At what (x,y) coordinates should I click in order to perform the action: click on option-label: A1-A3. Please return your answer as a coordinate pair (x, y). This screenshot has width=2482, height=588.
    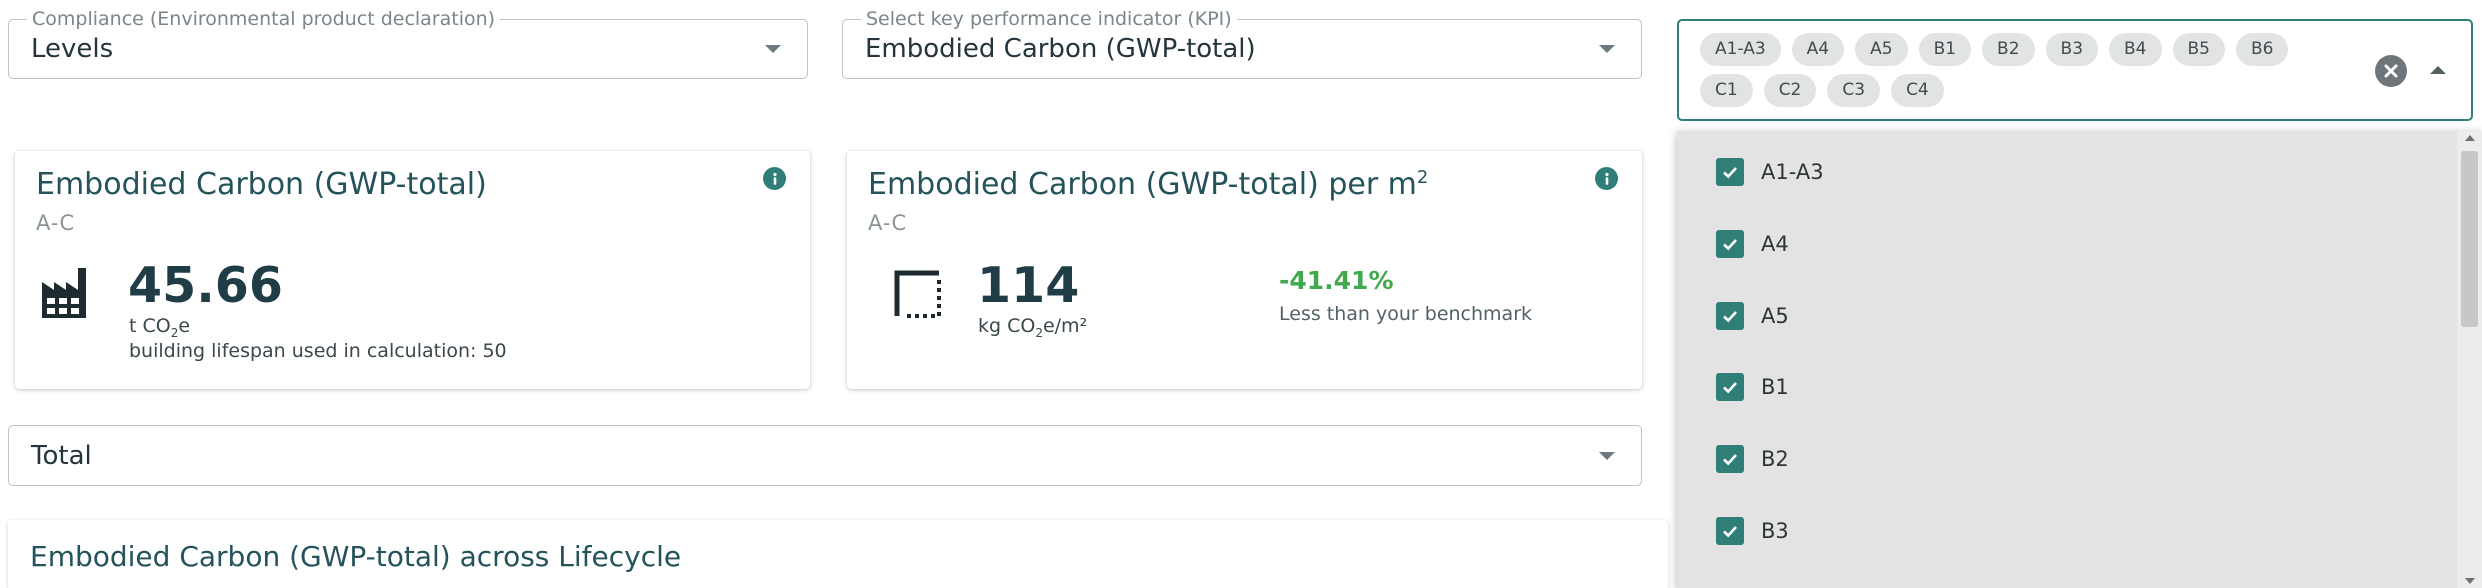
    Looking at the image, I should click on (1792, 172).